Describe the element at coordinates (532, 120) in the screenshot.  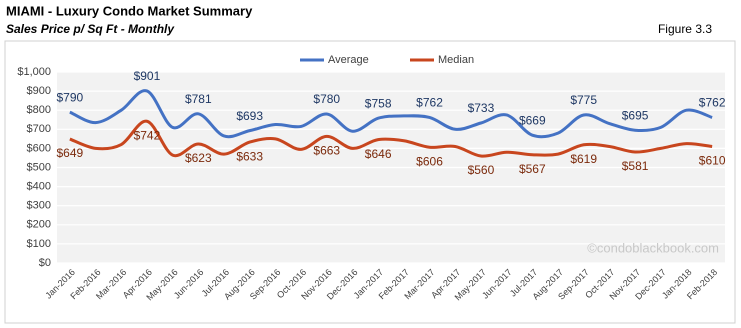
I see `data-label: $669` at that location.